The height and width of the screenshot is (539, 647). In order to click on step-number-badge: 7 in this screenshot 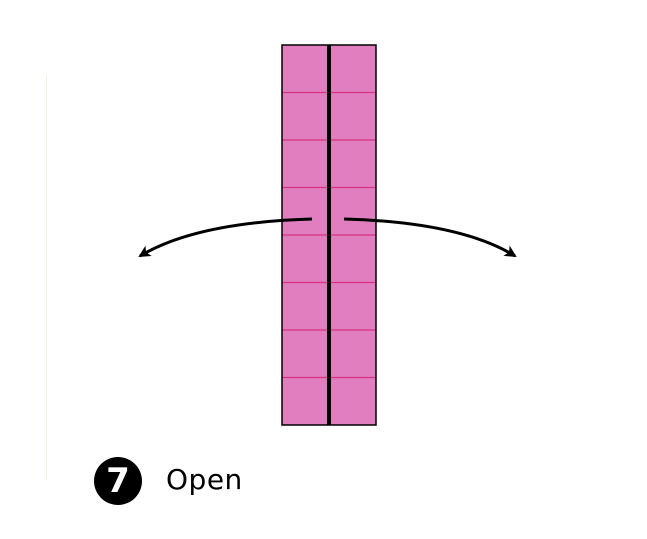, I will do `click(118, 481)`.